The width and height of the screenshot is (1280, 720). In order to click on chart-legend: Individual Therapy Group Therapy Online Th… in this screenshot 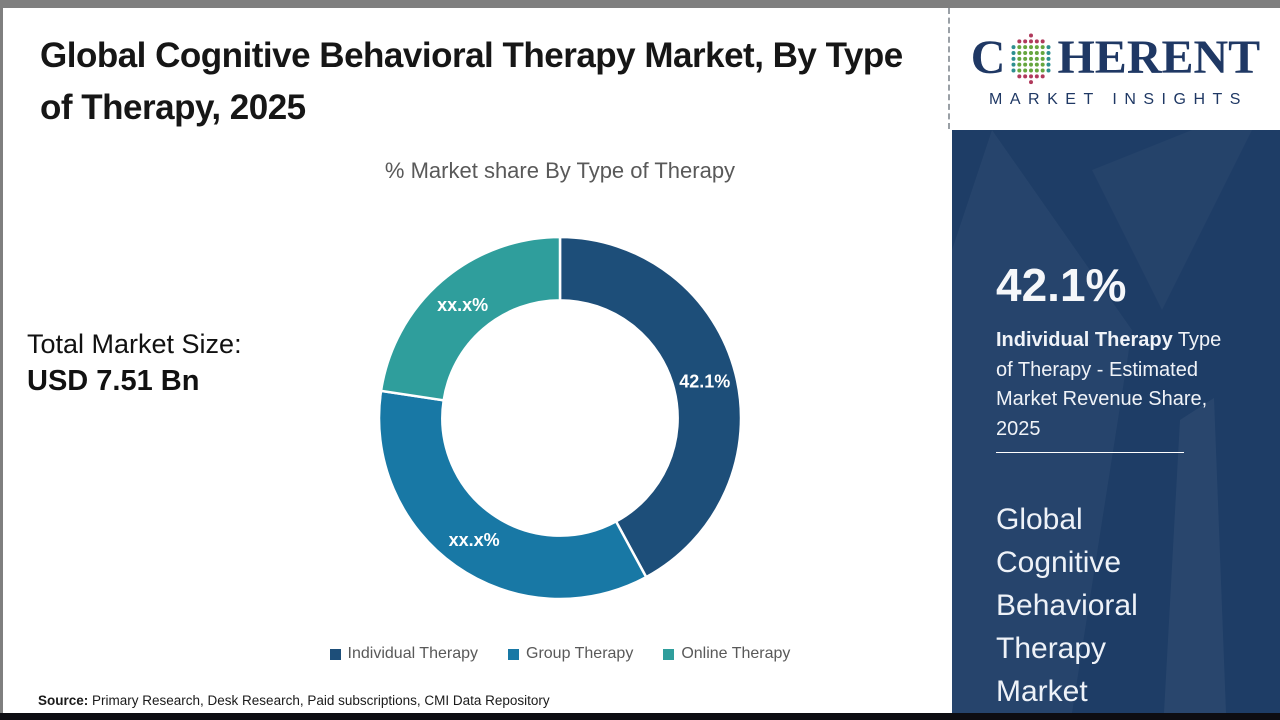, I will do `click(560, 654)`.